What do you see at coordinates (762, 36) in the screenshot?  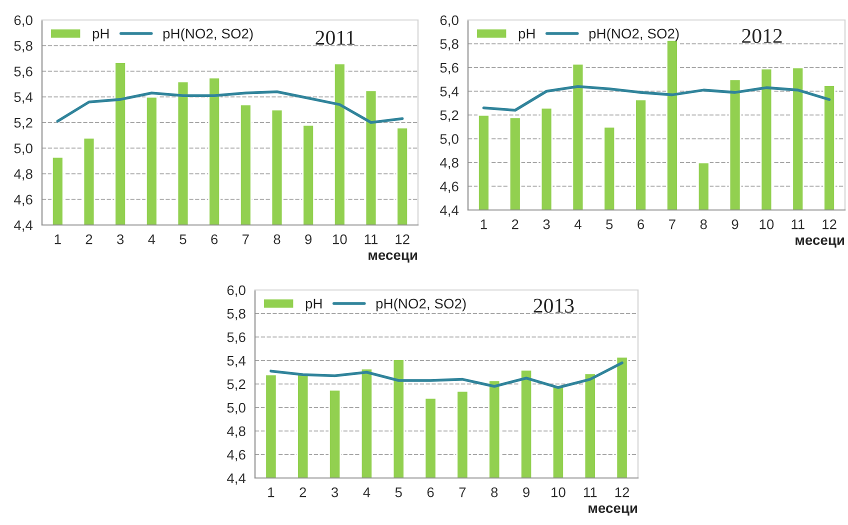 I see `annotation: 2012` at bounding box center [762, 36].